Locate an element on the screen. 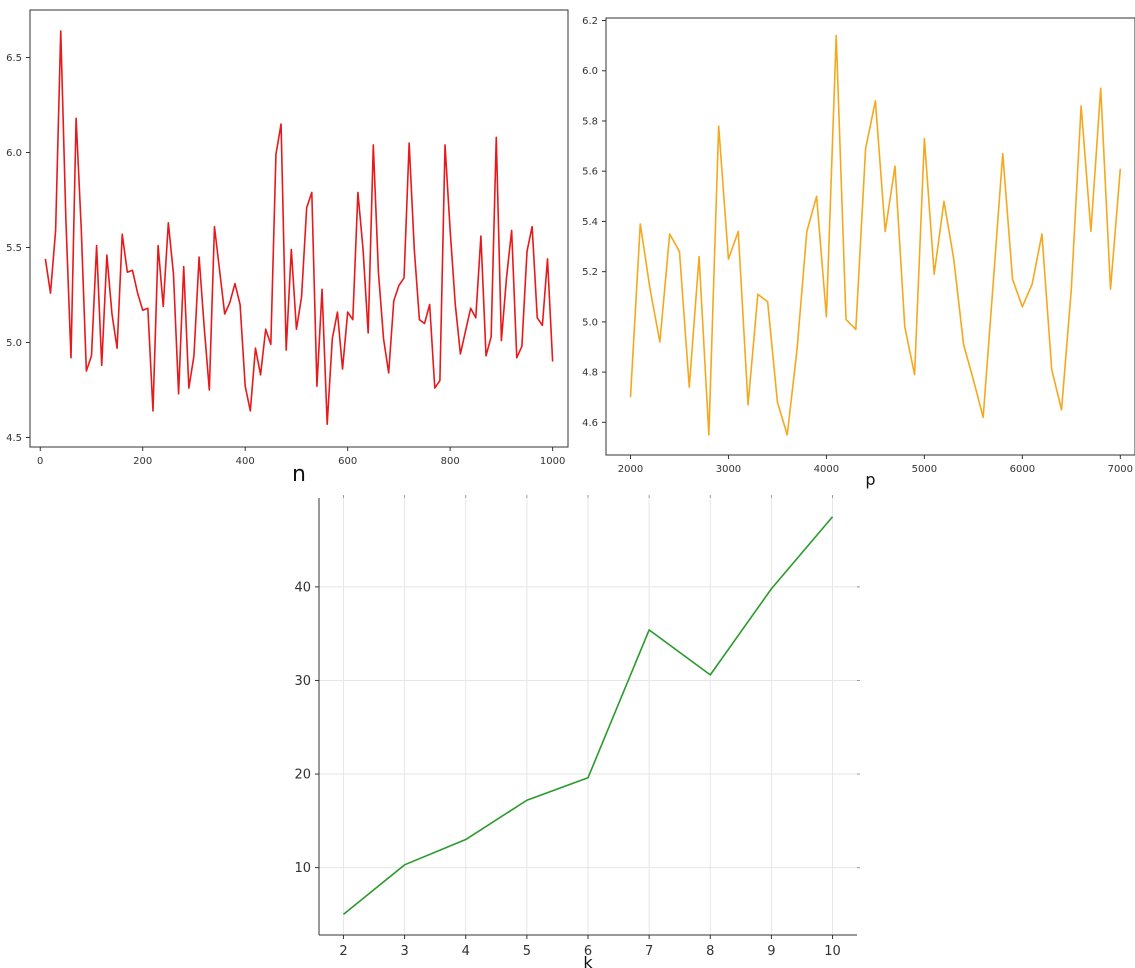 Image resolution: width=1135 pixels, height=968 pixels. chart-k-x-axis-label: k is located at coordinates (588, 960).